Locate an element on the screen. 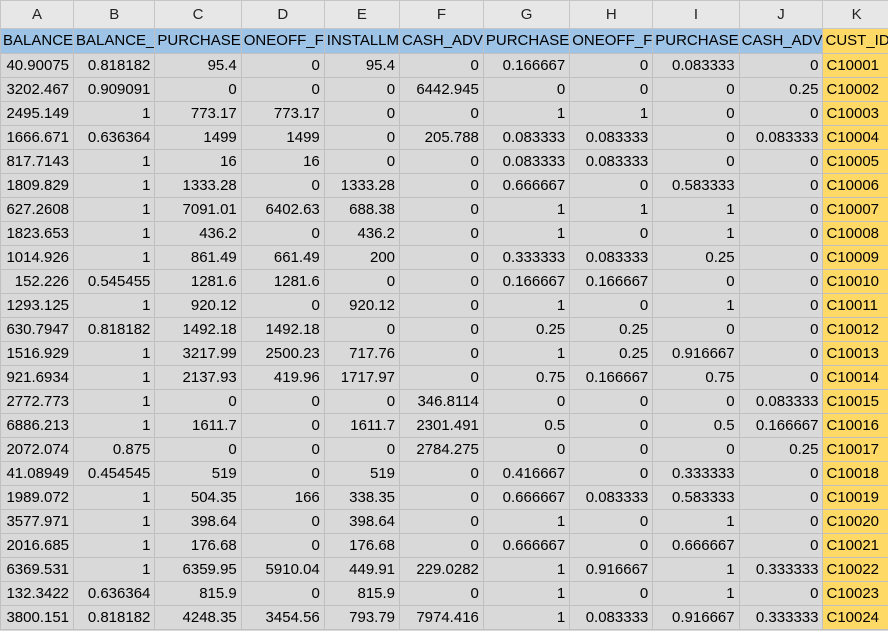  column-letter-c: C is located at coordinates (198, 14).